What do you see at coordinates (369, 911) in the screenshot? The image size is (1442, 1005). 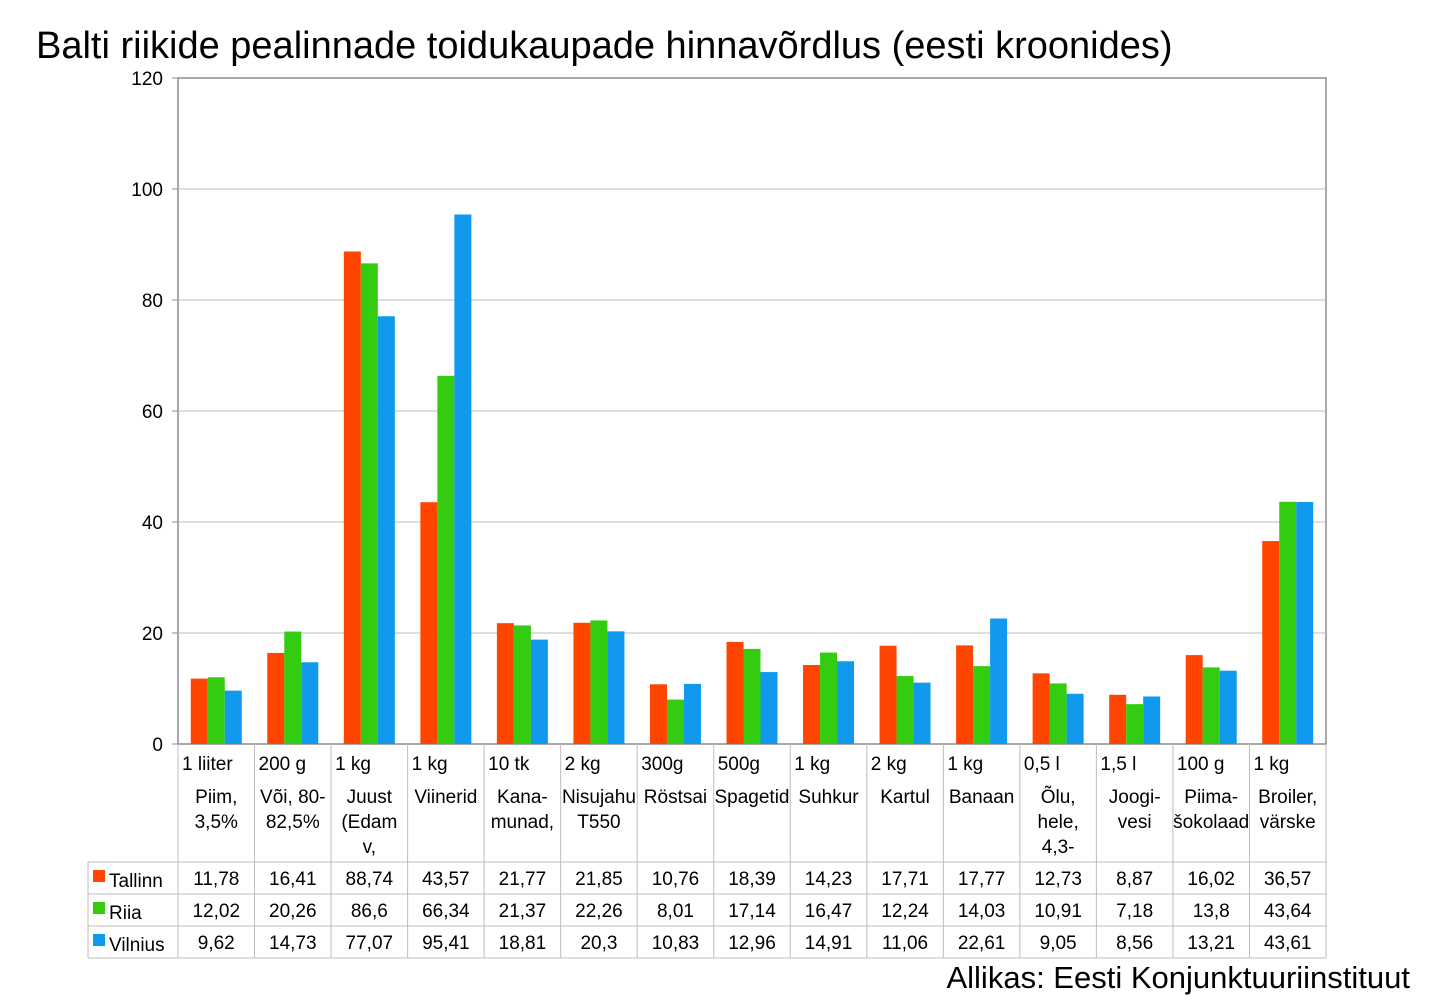 I see `data-value-label: 86,6` at bounding box center [369, 911].